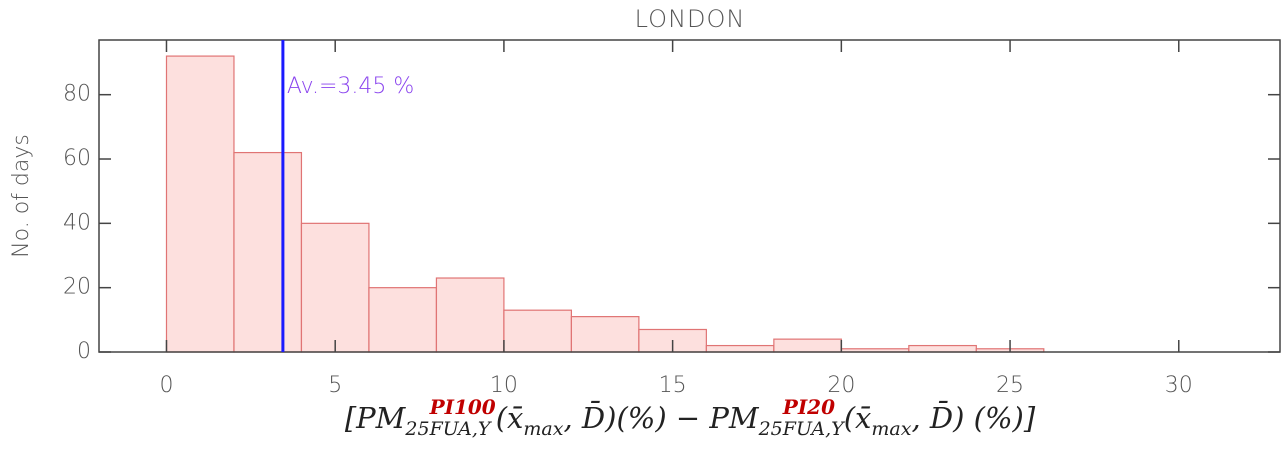 This screenshot has width=1285, height=450. What do you see at coordinates (841, 385) in the screenshot?
I see `x-tick-label: 20` at bounding box center [841, 385].